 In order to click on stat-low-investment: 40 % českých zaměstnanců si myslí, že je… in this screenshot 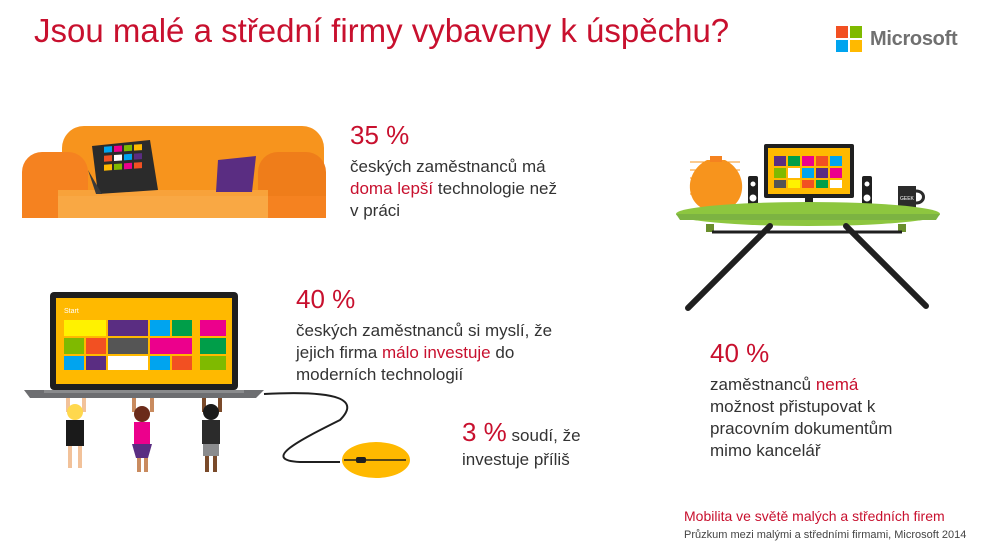, I will do `click(446, 335)`.